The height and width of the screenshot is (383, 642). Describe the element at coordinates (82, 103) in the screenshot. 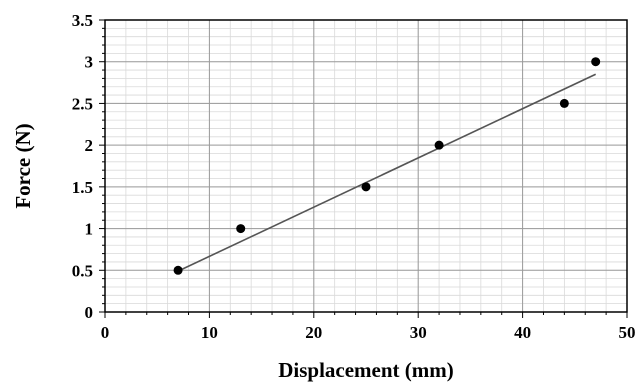

I see `y-tick-label: 2.5` at that location.